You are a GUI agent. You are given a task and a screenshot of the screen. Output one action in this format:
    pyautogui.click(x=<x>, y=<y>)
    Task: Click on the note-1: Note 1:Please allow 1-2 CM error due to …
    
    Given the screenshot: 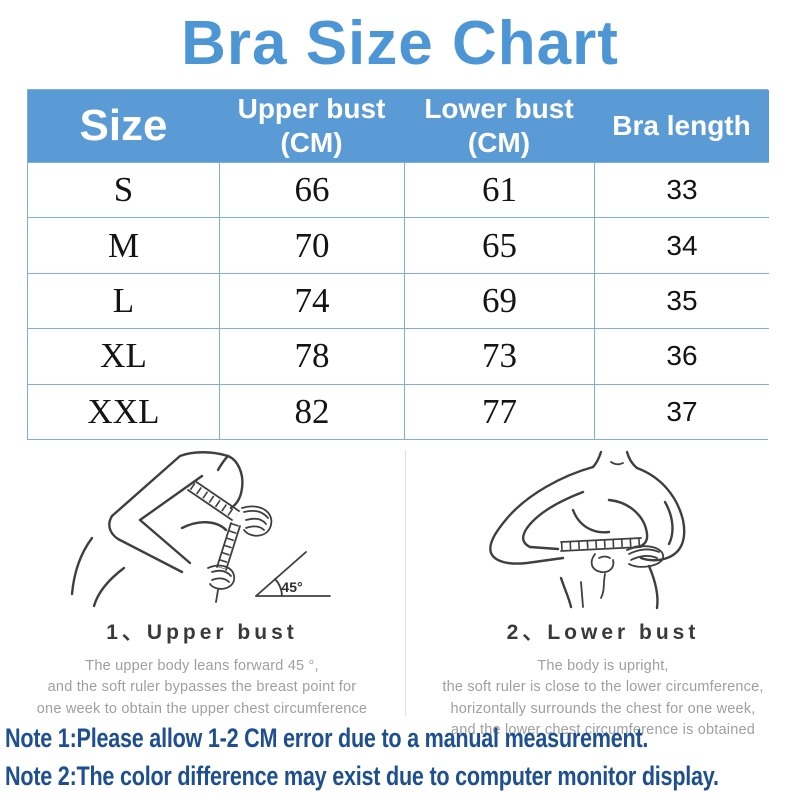 What is the action you would take?
    pyautogui.click(x=327, y=738)
    